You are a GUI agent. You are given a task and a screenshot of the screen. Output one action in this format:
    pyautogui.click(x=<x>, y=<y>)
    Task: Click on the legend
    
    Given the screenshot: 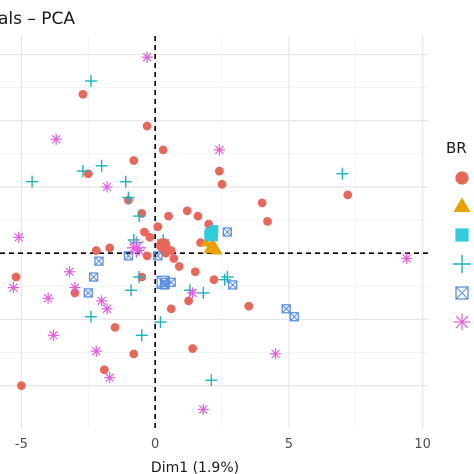 What is the action you would take?
    pyautogui.click(x=462, y=251)
    